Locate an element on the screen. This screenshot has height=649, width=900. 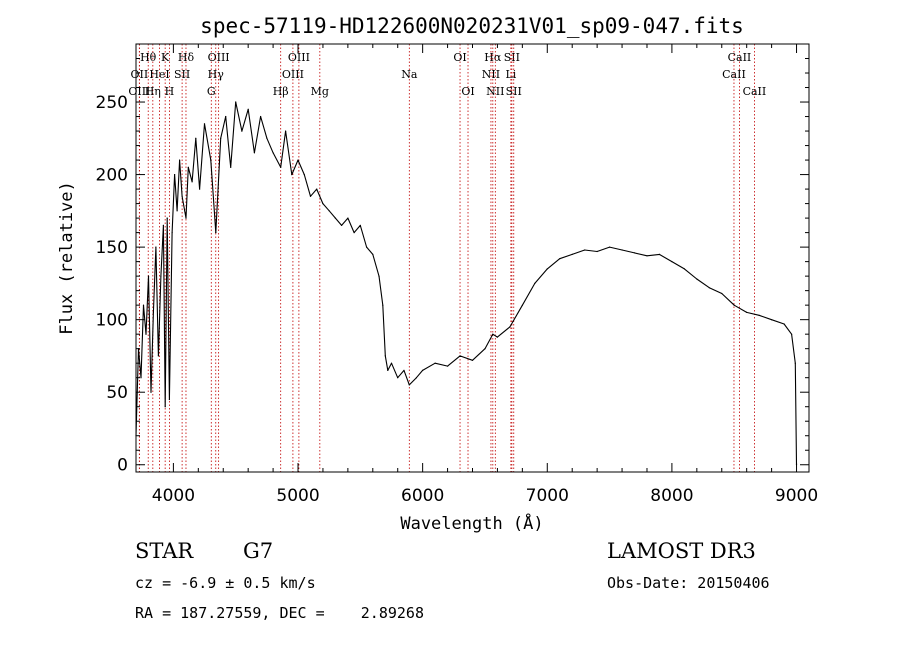
spectral-line-label: Li is located at coordinates (510, 74).